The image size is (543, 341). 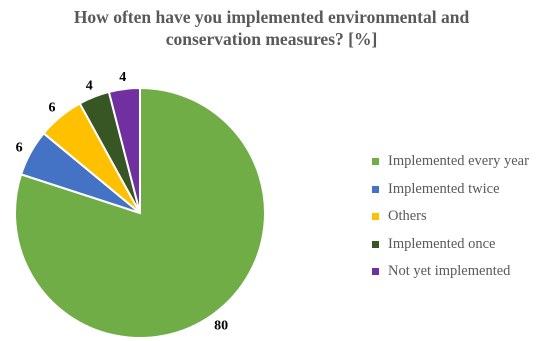 What do you see at coordinates (89, 86) in the screenshot?
I see `data-label-implemented-once: 4` at bounding box center [89, 86].